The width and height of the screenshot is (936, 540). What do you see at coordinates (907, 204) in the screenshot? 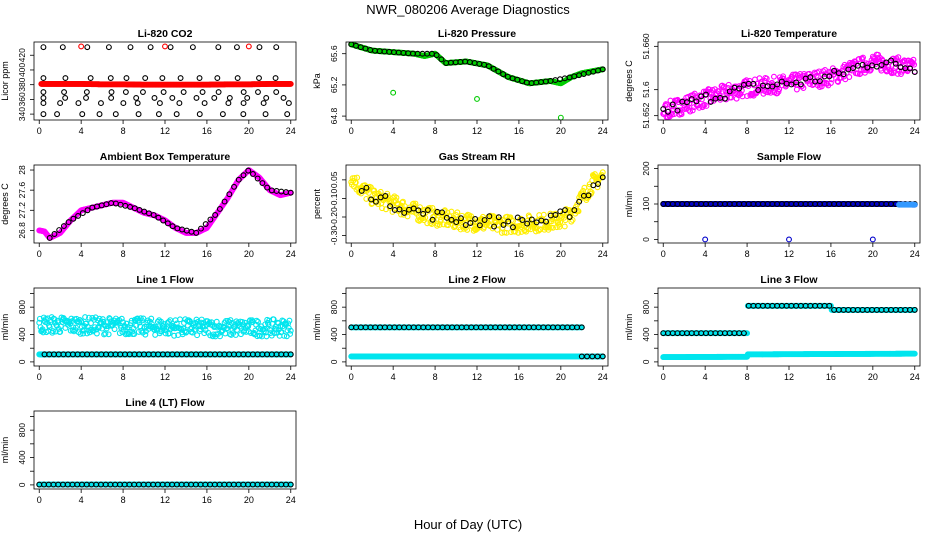
I see `series-sample-flow-tail` at bounding box center [907, 204].